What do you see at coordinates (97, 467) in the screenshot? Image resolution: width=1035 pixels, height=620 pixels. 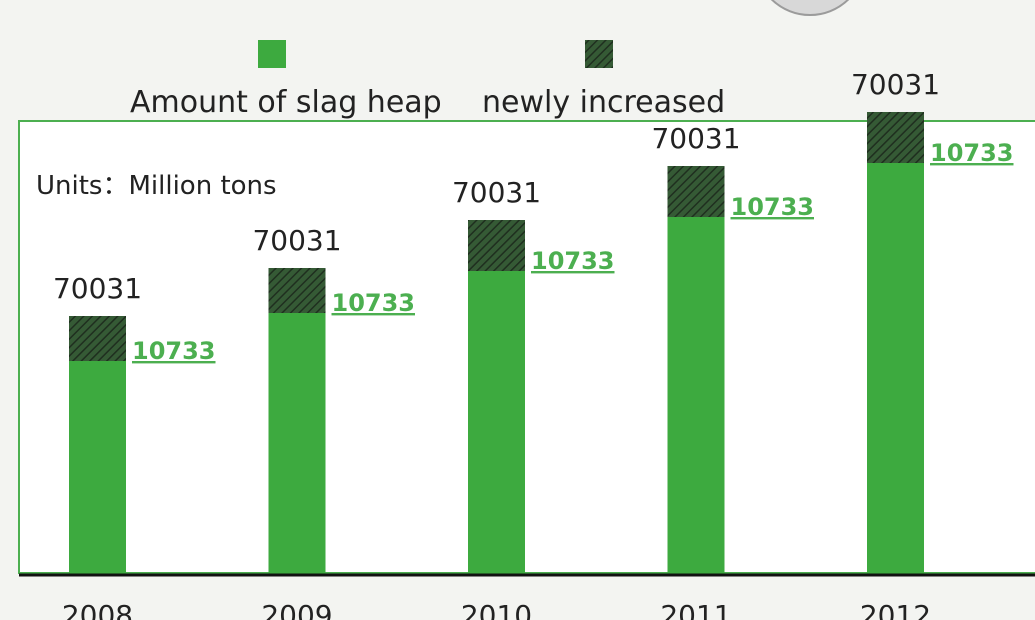 I see `bar-slag-heap-2008` at bounding box center [97, 467].